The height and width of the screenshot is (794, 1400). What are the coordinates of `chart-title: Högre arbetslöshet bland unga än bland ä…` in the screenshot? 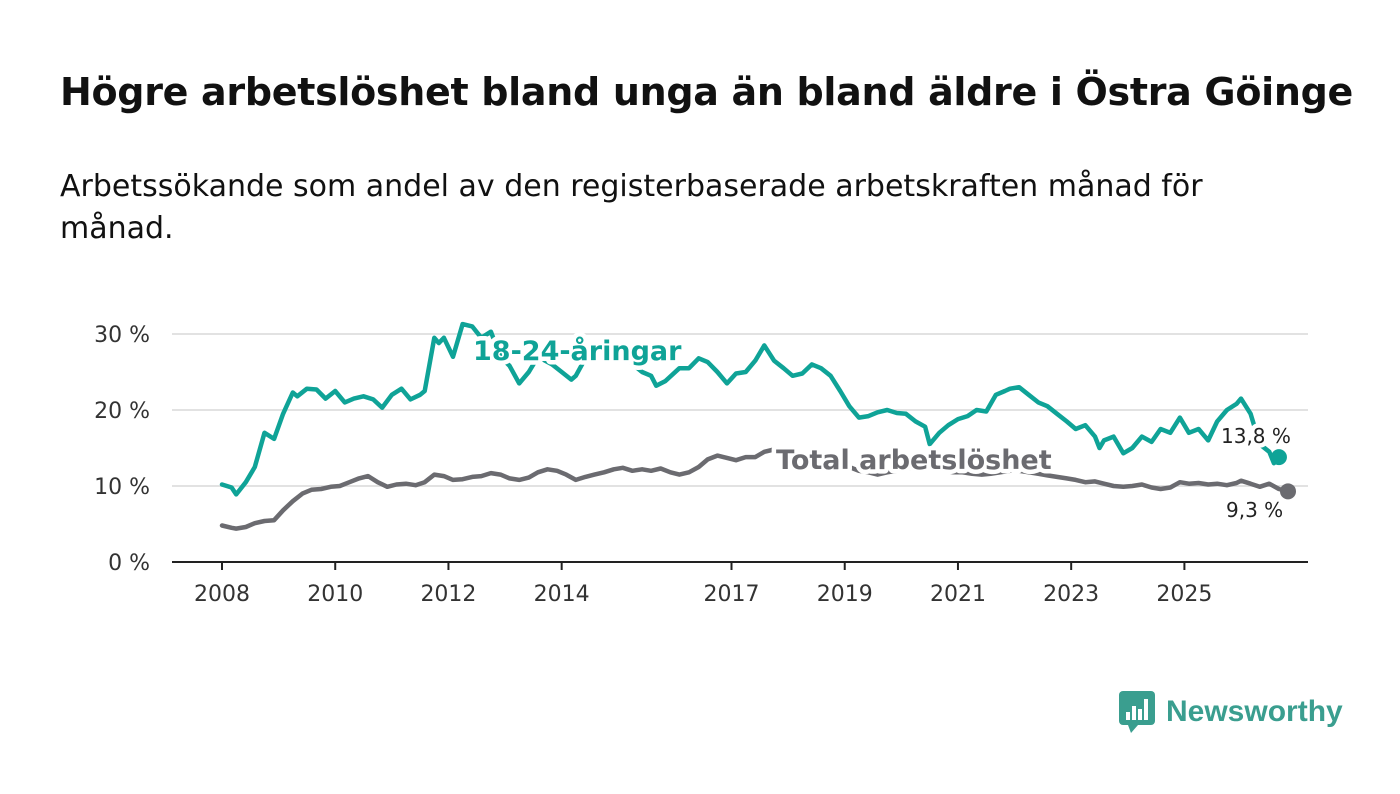 It's located at (706, 92).